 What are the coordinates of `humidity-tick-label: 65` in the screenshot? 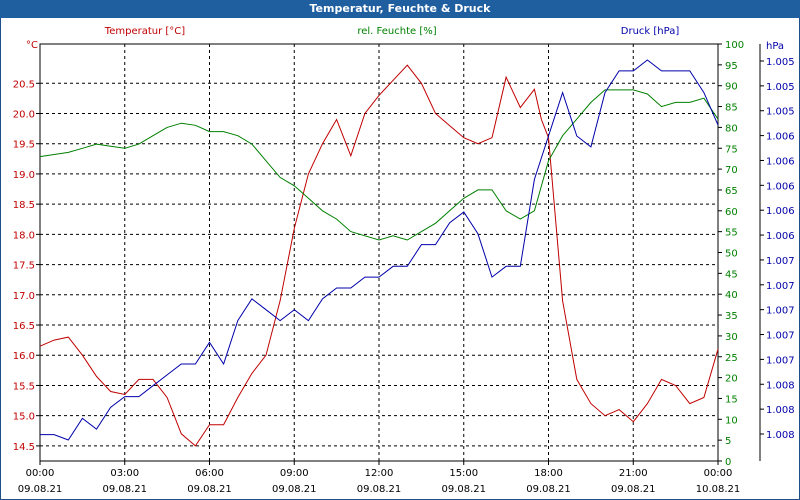 It's located at (731, 191).